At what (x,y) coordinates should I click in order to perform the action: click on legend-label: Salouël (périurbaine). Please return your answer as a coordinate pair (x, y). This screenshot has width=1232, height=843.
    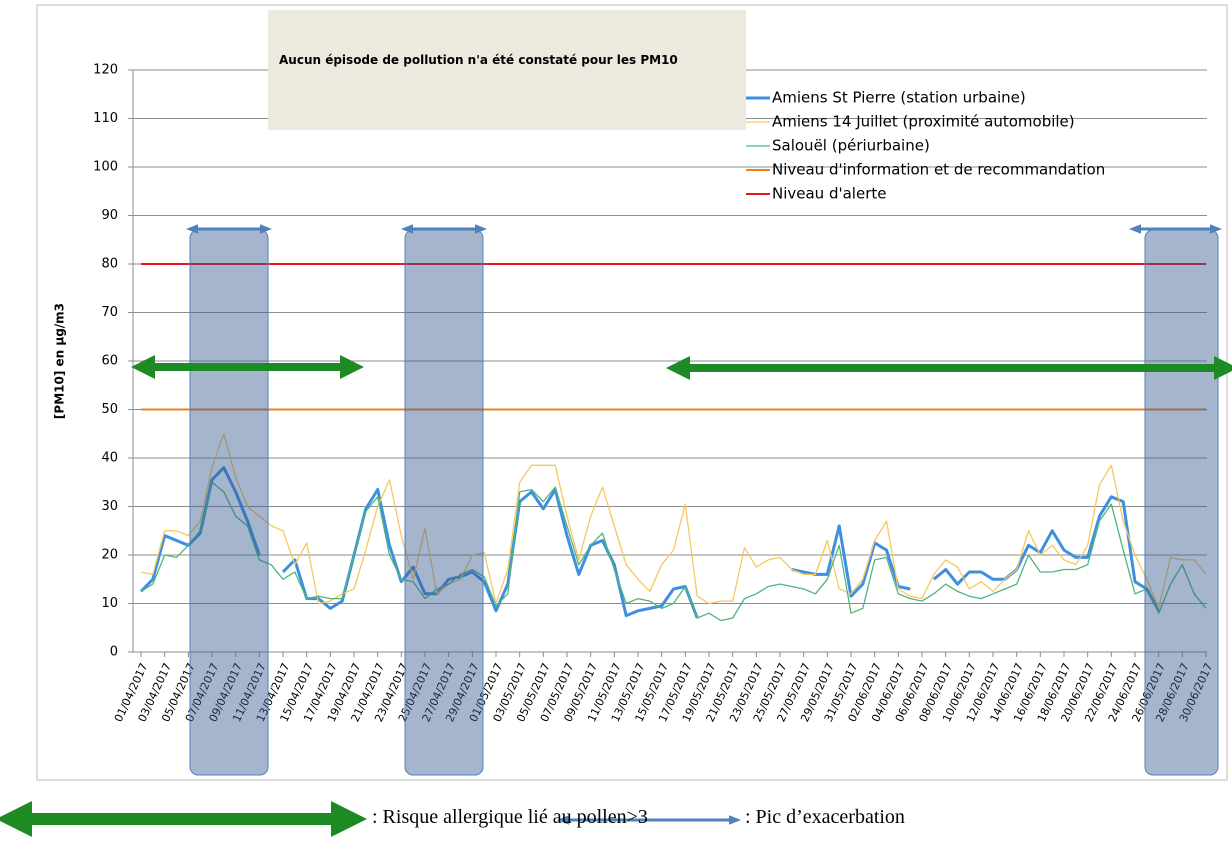
    Looking at the image, I should click on (851, 146).